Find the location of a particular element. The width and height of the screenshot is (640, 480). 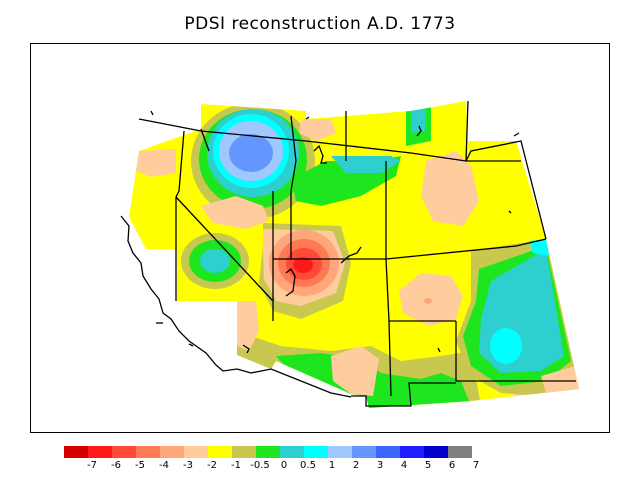

legend-tick-label: -5 is located at coordinates (140, 465).